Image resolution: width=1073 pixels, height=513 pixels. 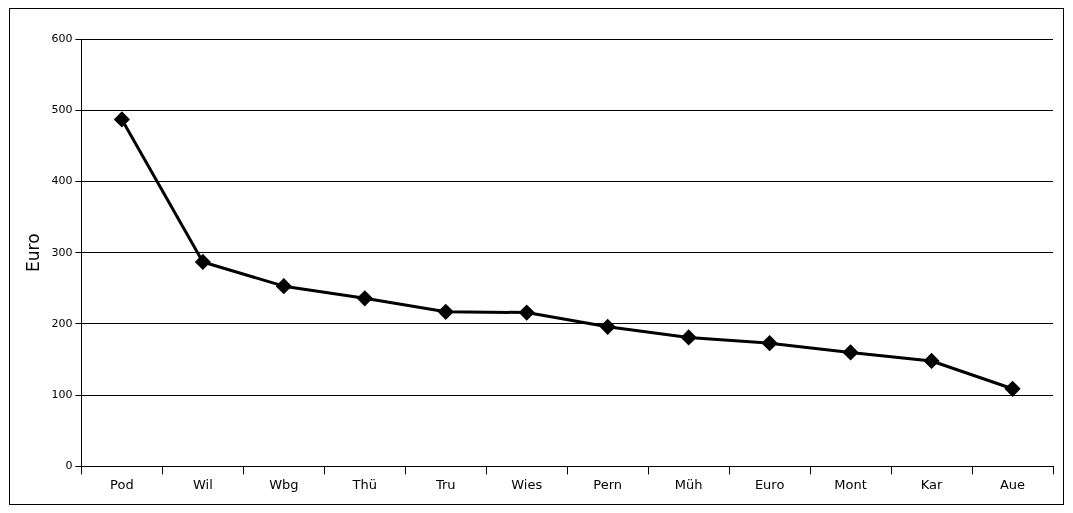 I want to click on y-tick-label: 200, so click(x=62, y=323).